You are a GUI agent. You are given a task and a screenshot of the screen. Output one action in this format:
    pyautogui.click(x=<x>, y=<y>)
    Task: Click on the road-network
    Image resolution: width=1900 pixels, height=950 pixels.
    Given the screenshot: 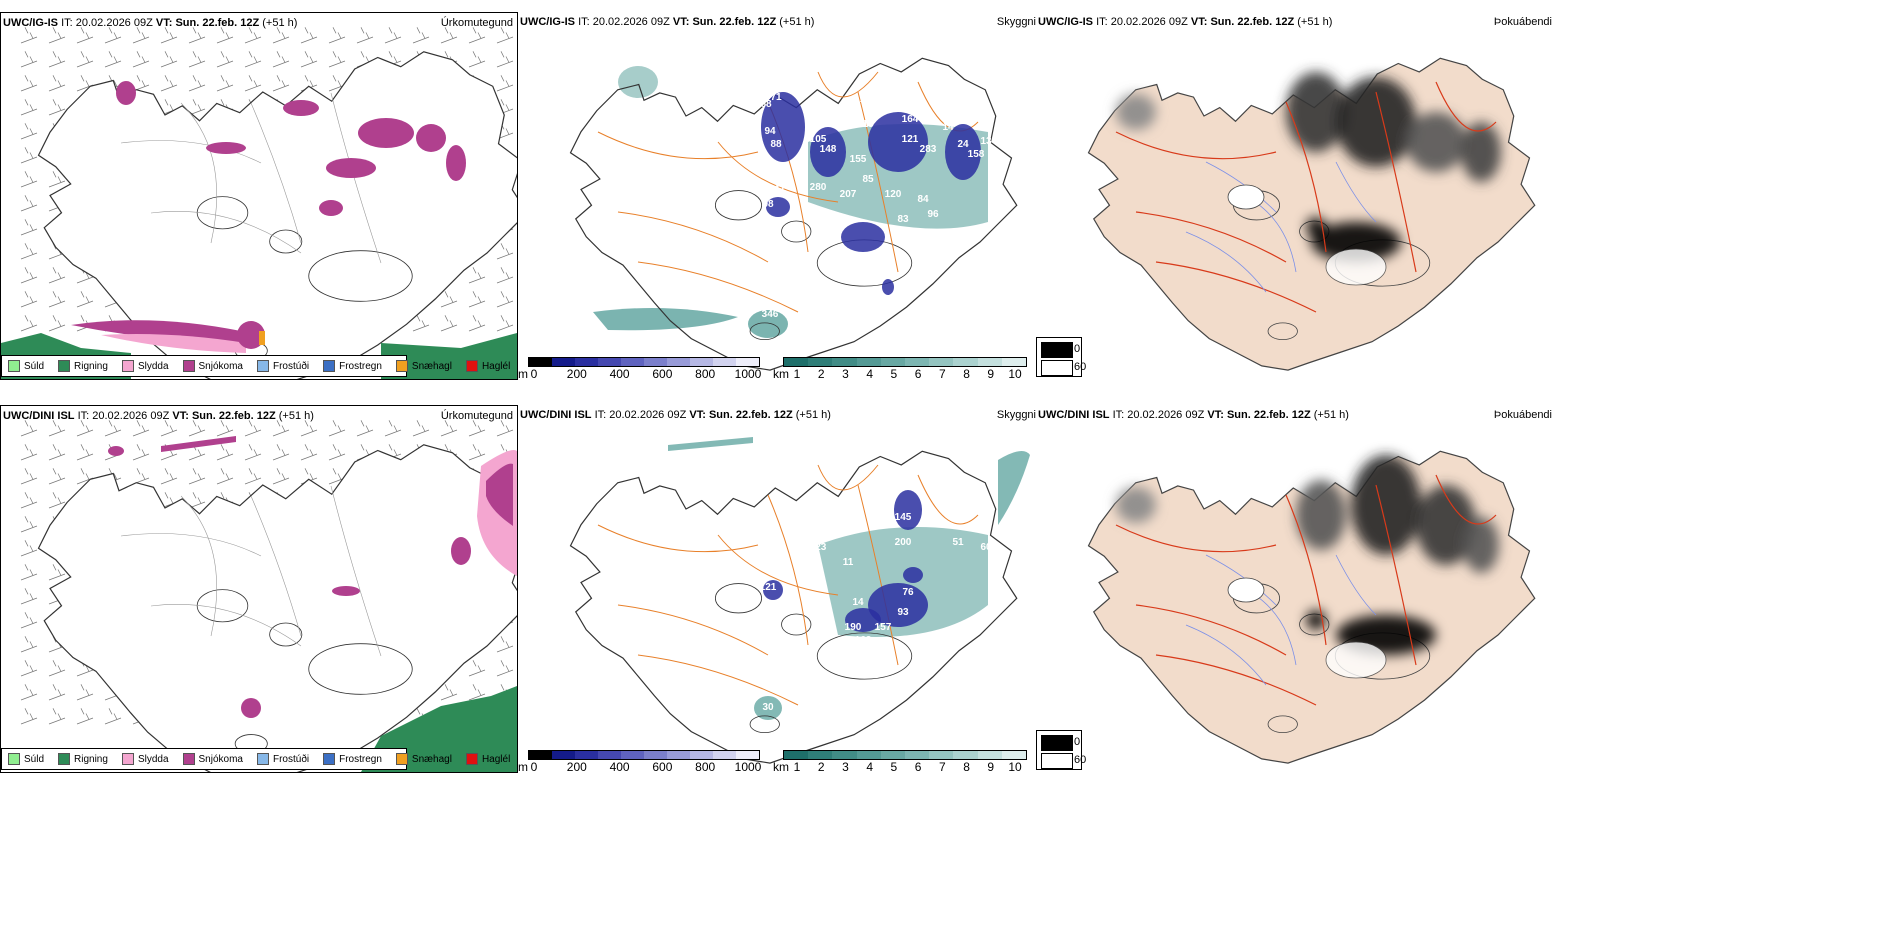 What is the action you would take?
    pyautogui.click(x=788, y=585)
    